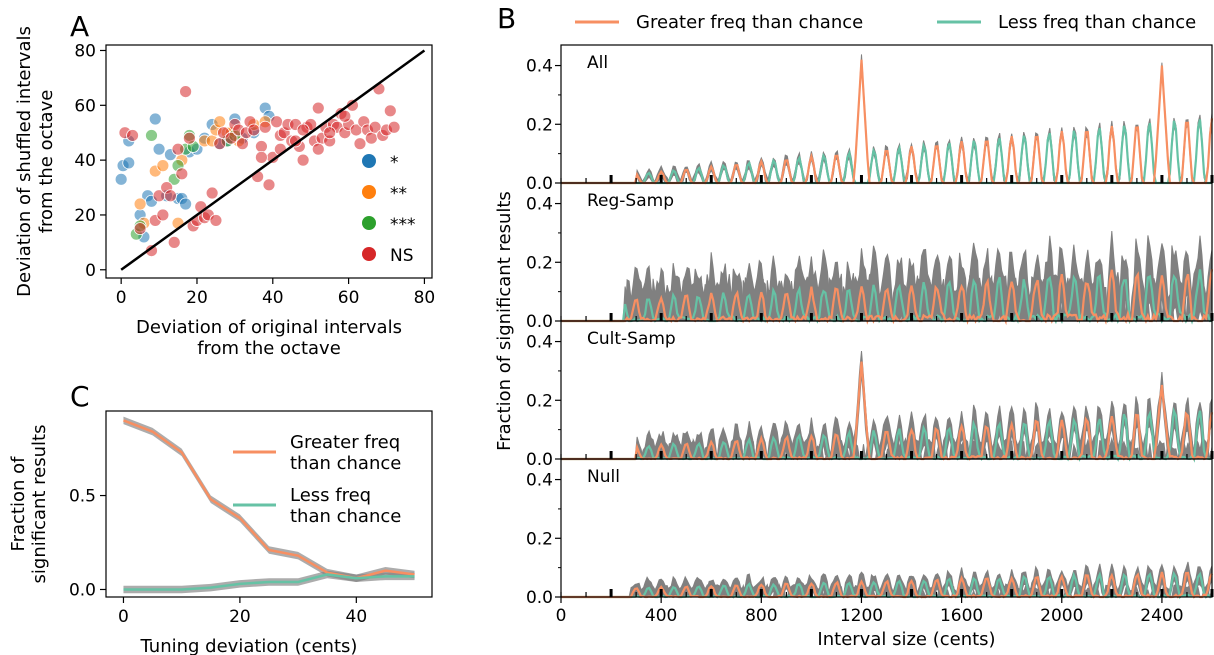 This screenshot has height=655, width=1214. What do you see at coordinates (269, 327) in the screenshot?
I see `x-axis-label: Deviation of original intervals` at bounding box center [269, 327].